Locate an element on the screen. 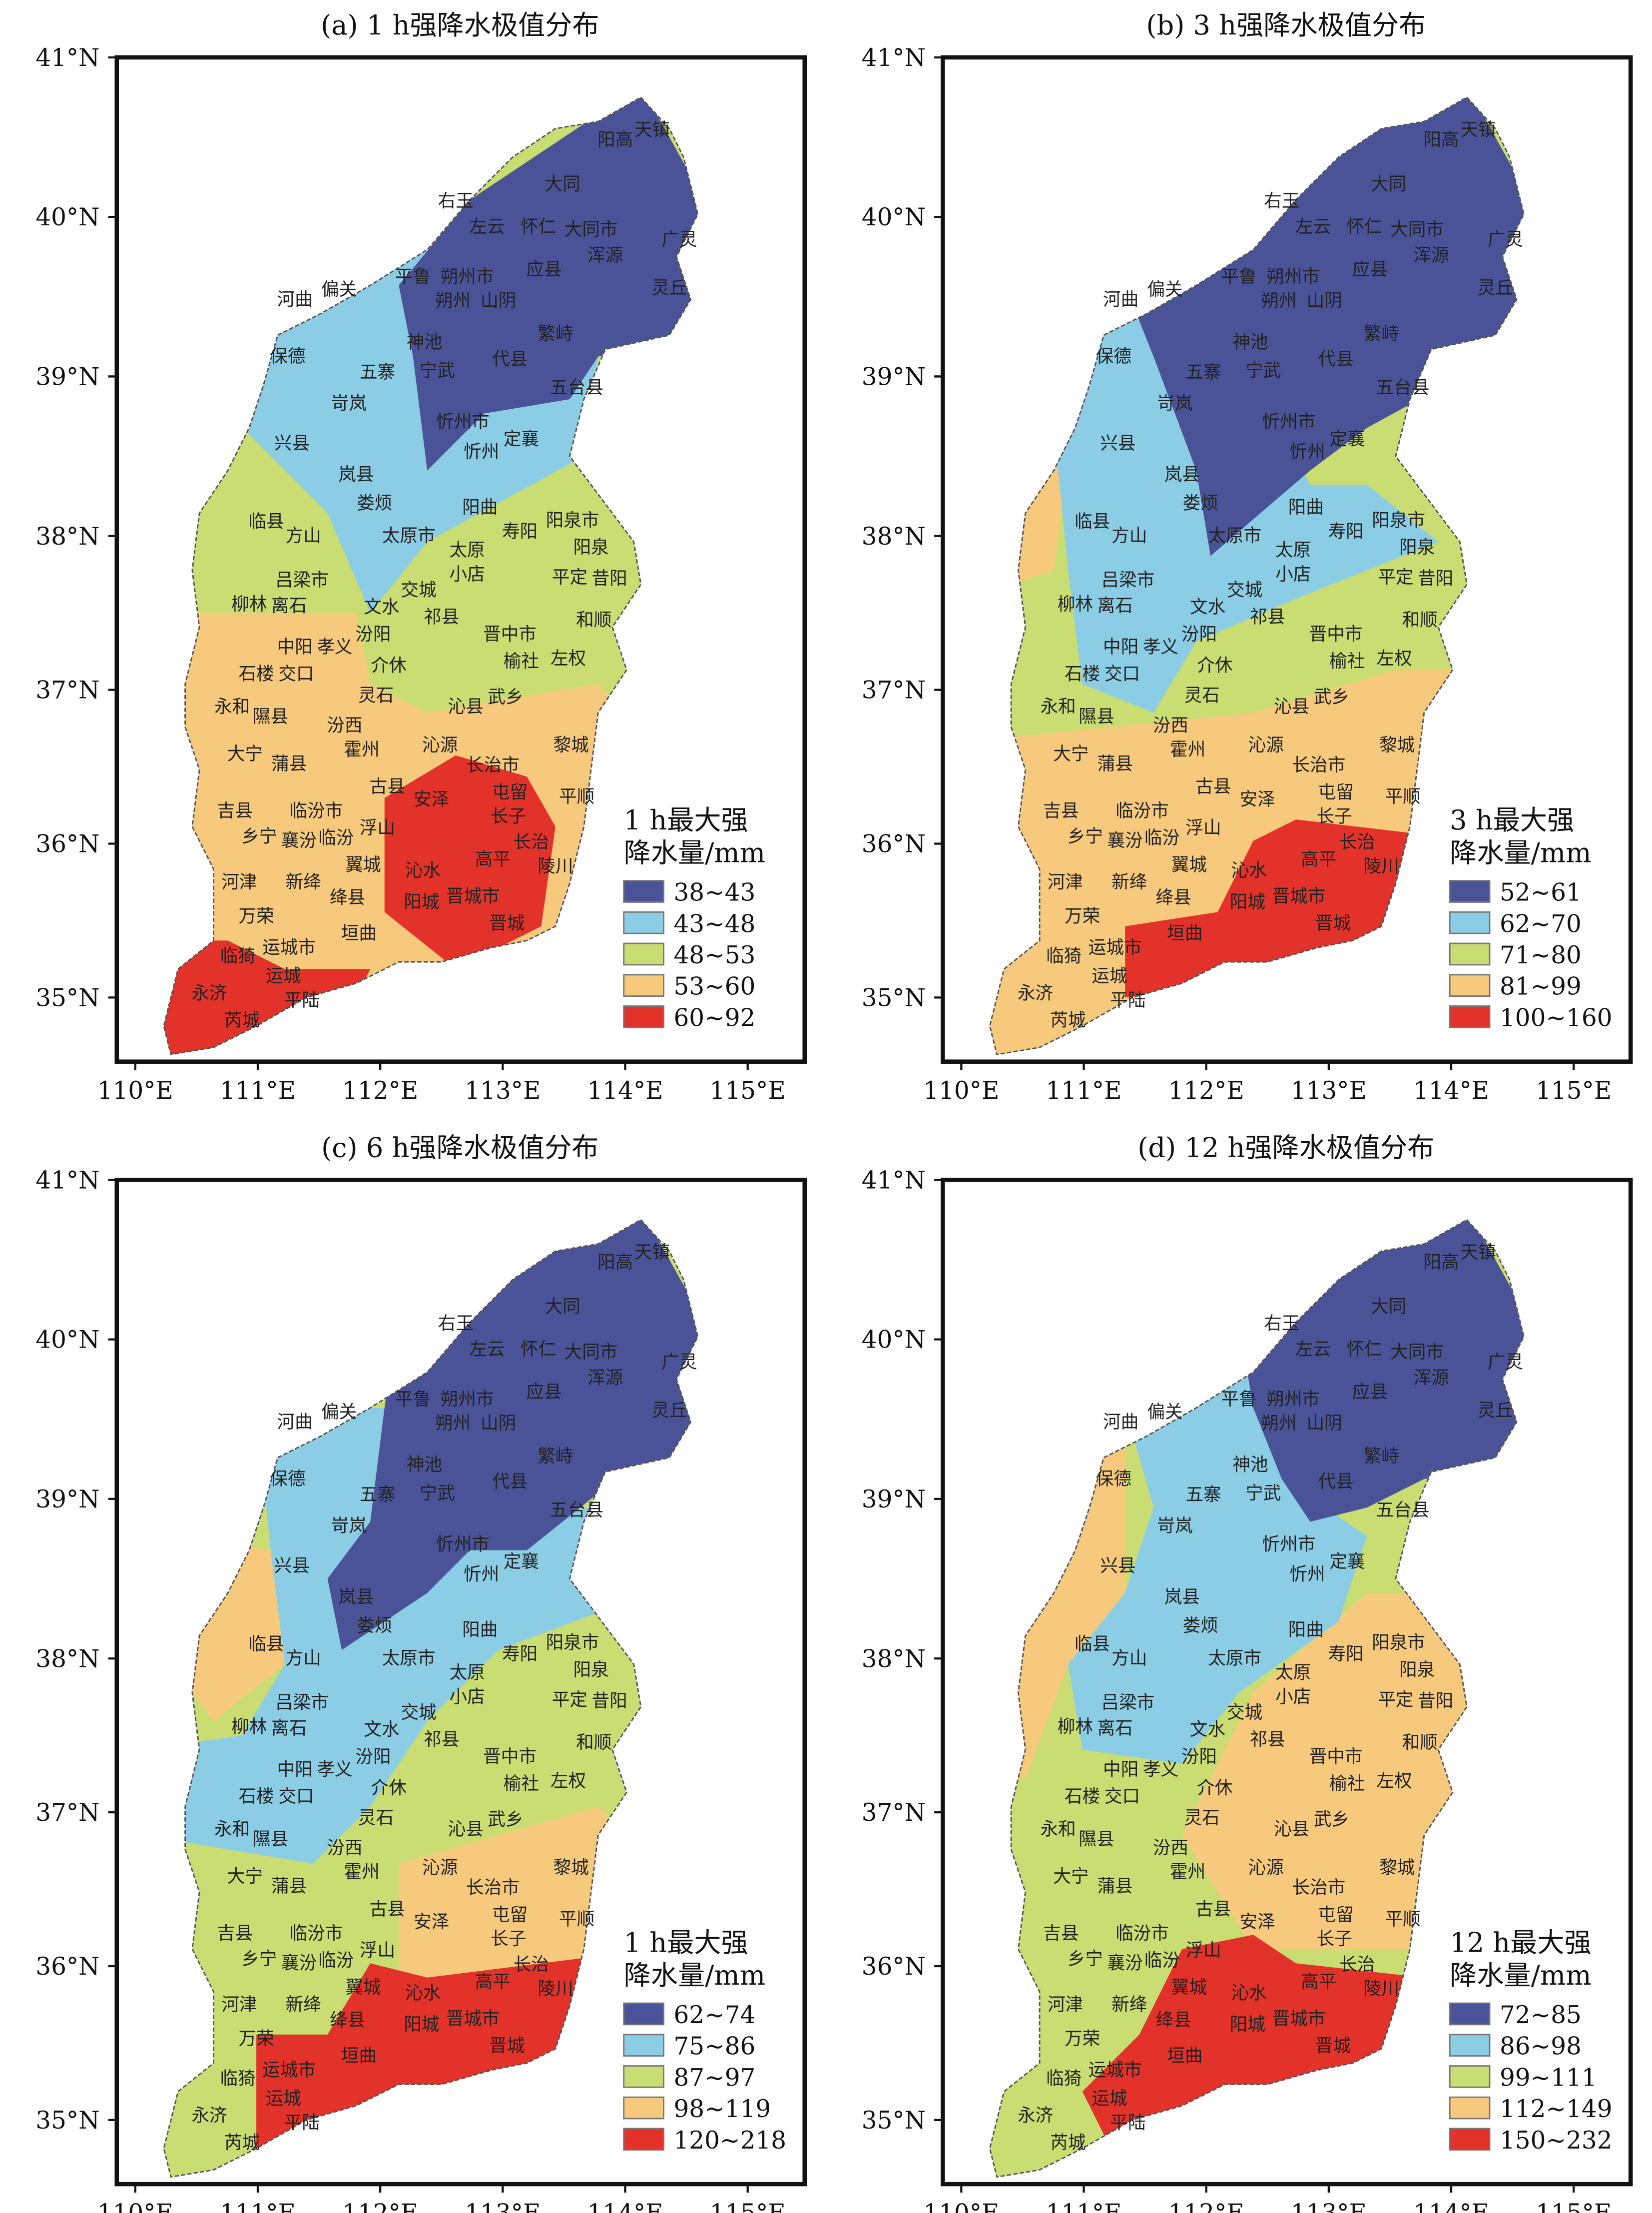 Image resolution: width=1652 pixels, height=2213 pixels. county-label: 大宁 is located at coordinates (245, 1876).